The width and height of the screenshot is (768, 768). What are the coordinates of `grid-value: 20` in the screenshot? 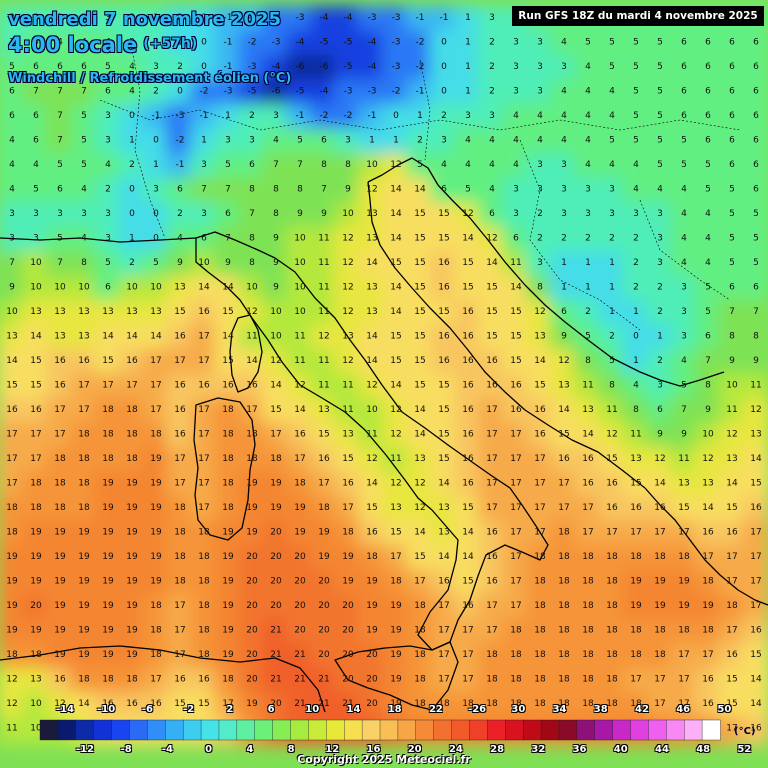 It's located at (252, 631).